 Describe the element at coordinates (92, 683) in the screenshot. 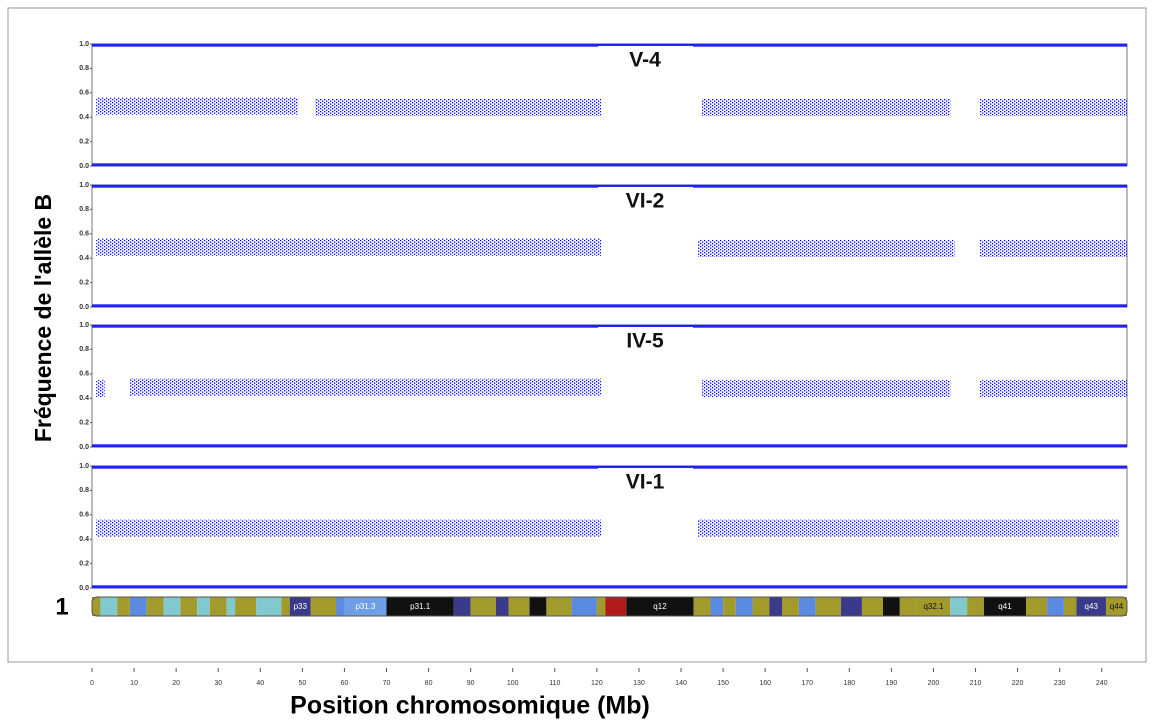

I see `x-tick-label: 0` at that location.